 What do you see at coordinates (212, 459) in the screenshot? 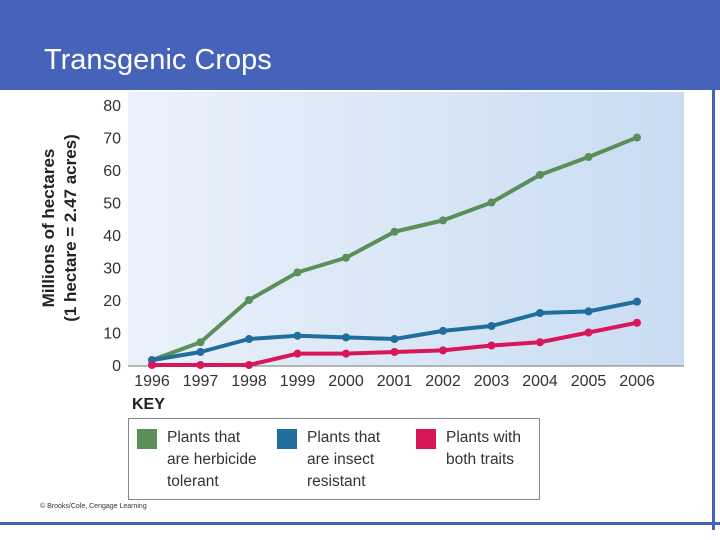
I see `legend-label-herbicide: Plants that are herbicide tolerant` at bounding box center [212, 459].